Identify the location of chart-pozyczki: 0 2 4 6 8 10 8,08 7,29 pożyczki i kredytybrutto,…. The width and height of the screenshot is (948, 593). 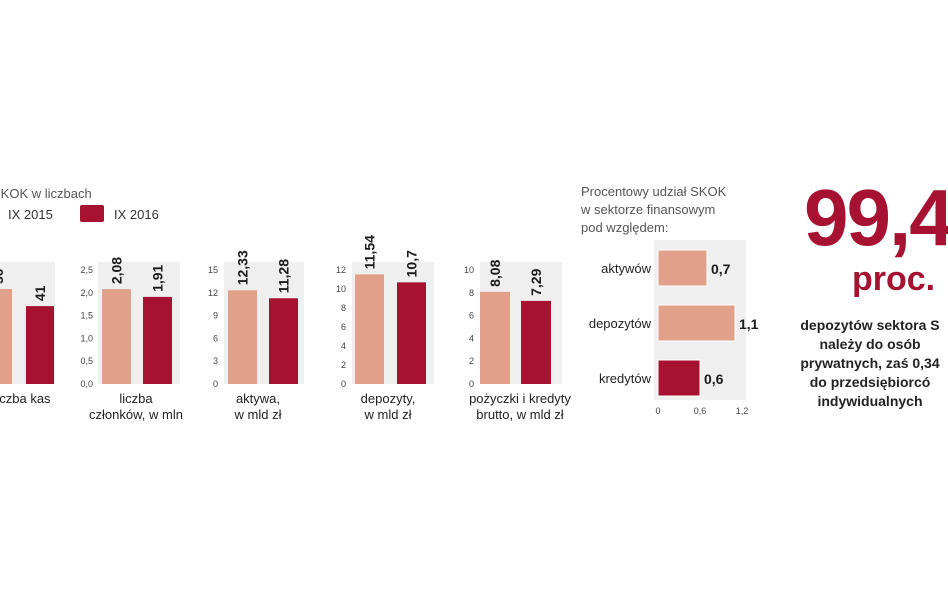
(517, 340).